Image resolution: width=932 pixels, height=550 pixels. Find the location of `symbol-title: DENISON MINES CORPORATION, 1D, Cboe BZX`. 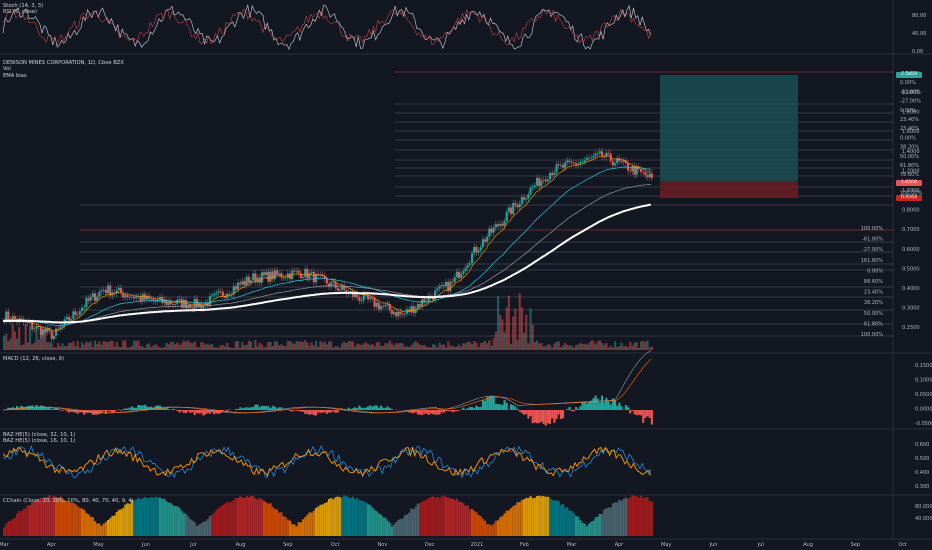

symbol-title: DENISON MINES CORPORATION, 1D, Cboe BZX is located at coordinates (63, 63).